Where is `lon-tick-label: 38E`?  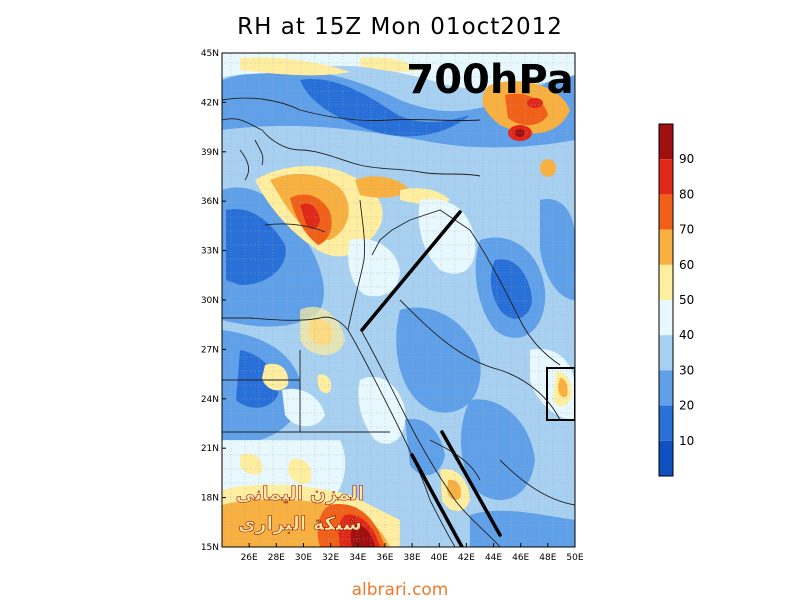
lon-tick-label: 38E is located at coordinates (412, 558).